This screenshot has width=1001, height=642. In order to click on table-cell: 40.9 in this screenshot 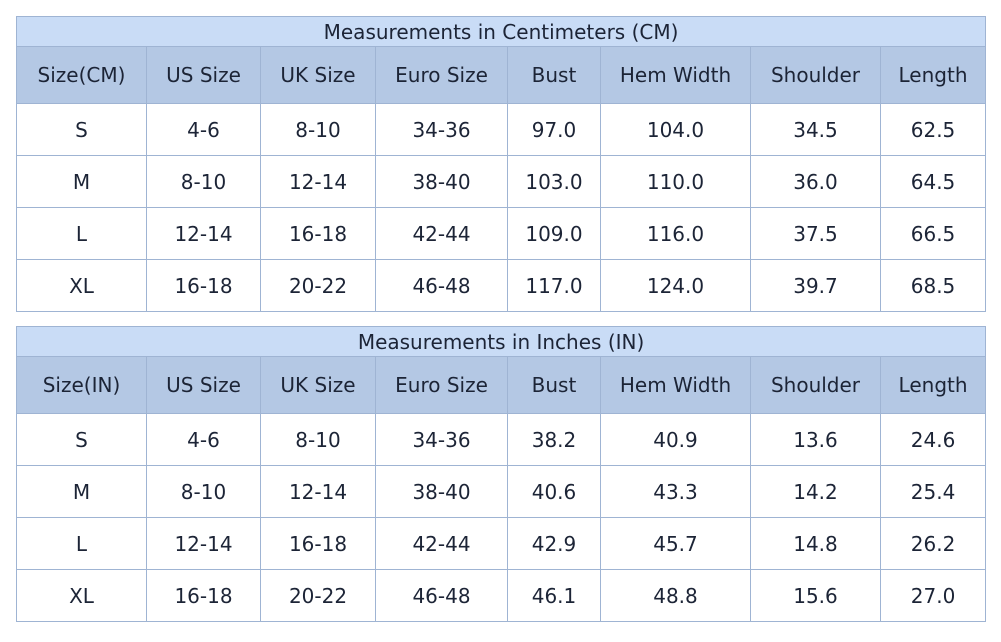, I will do `click(675, 439)`.